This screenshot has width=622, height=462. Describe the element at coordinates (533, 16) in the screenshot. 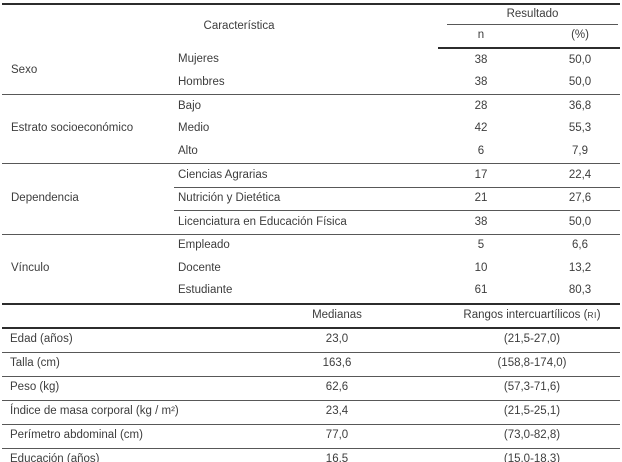

I see `resultado-underline: Resultado` at that location.